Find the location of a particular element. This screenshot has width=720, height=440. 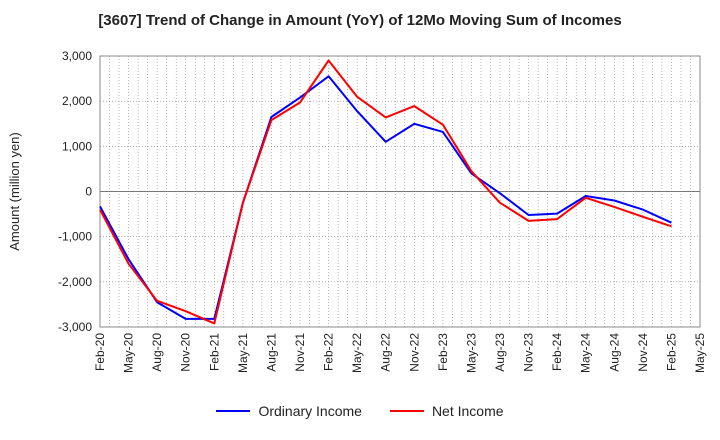

x-tick-label: Feb-20 is located at coordinates (100, 352).